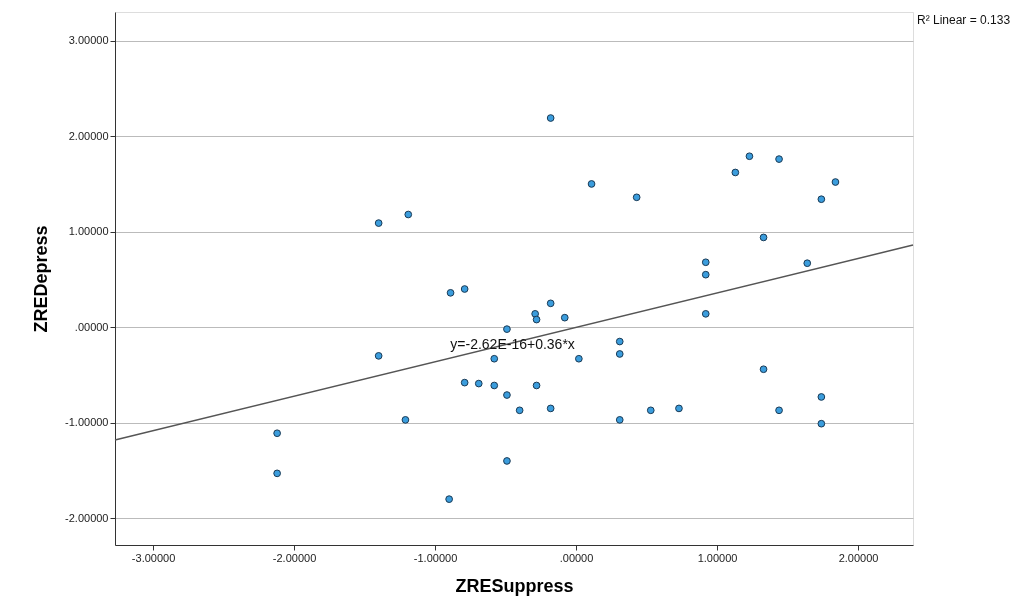 The width and height of the screenshot is (1035, 608). I want to click on y-axis-title: ZREDepress, so click(41, 279).